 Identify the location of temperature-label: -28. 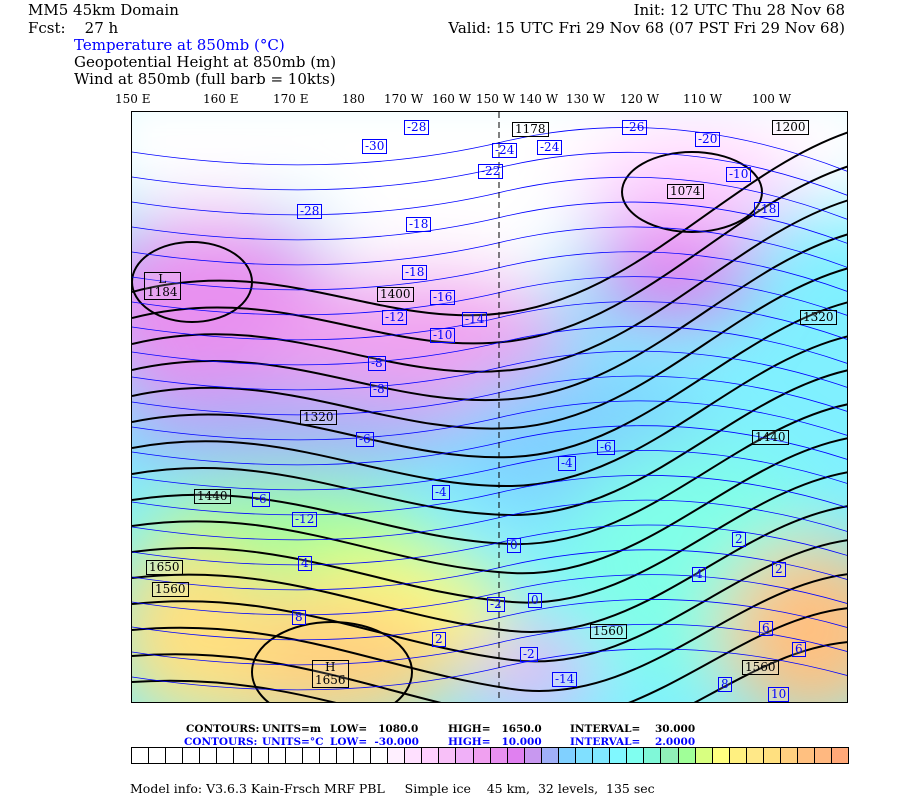
(417, 127).